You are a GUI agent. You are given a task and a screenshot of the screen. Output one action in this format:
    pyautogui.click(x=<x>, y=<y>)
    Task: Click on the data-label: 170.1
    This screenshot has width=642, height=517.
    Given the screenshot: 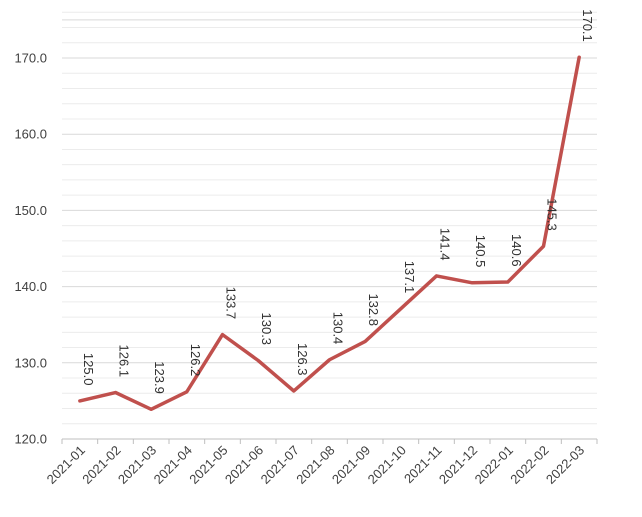 What is the action you would take?
    pyautogui.click(x=587, y=25)
    